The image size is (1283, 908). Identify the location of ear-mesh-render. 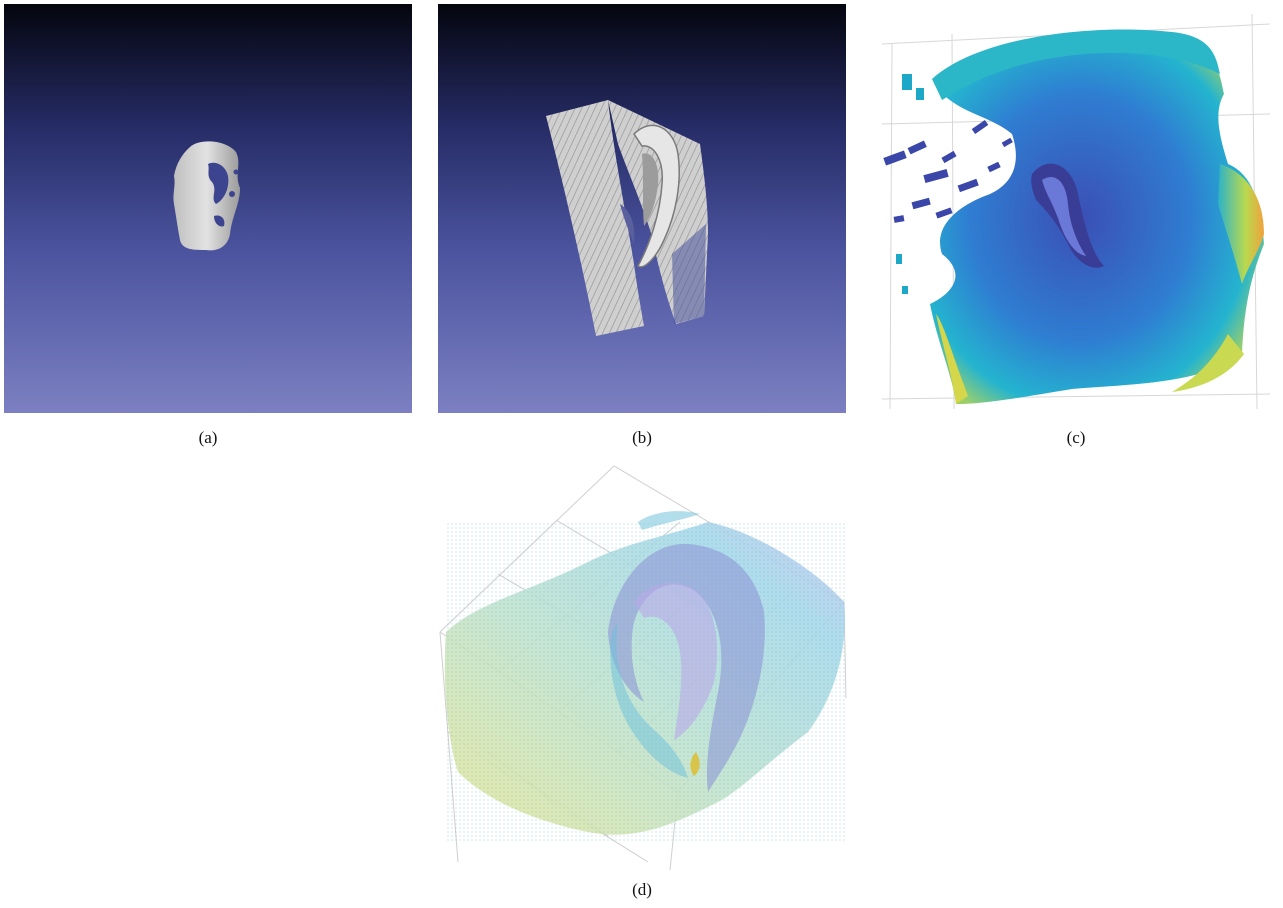
(642, 208).